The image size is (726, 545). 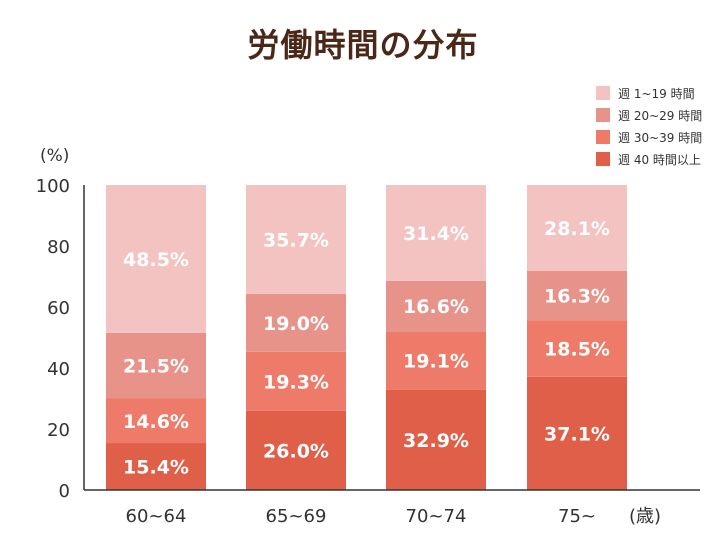 I want to click on data-label: 19.1%, so click(x=436, y=362).